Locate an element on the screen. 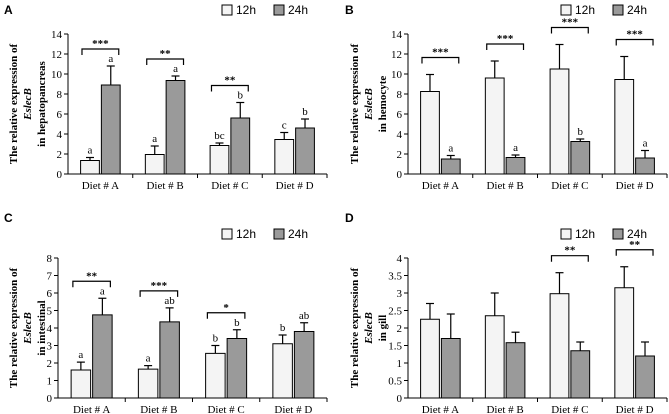 The height and width of the screenshot is (414, 669). significance-letter: ab is located at coordinates (304, 316).